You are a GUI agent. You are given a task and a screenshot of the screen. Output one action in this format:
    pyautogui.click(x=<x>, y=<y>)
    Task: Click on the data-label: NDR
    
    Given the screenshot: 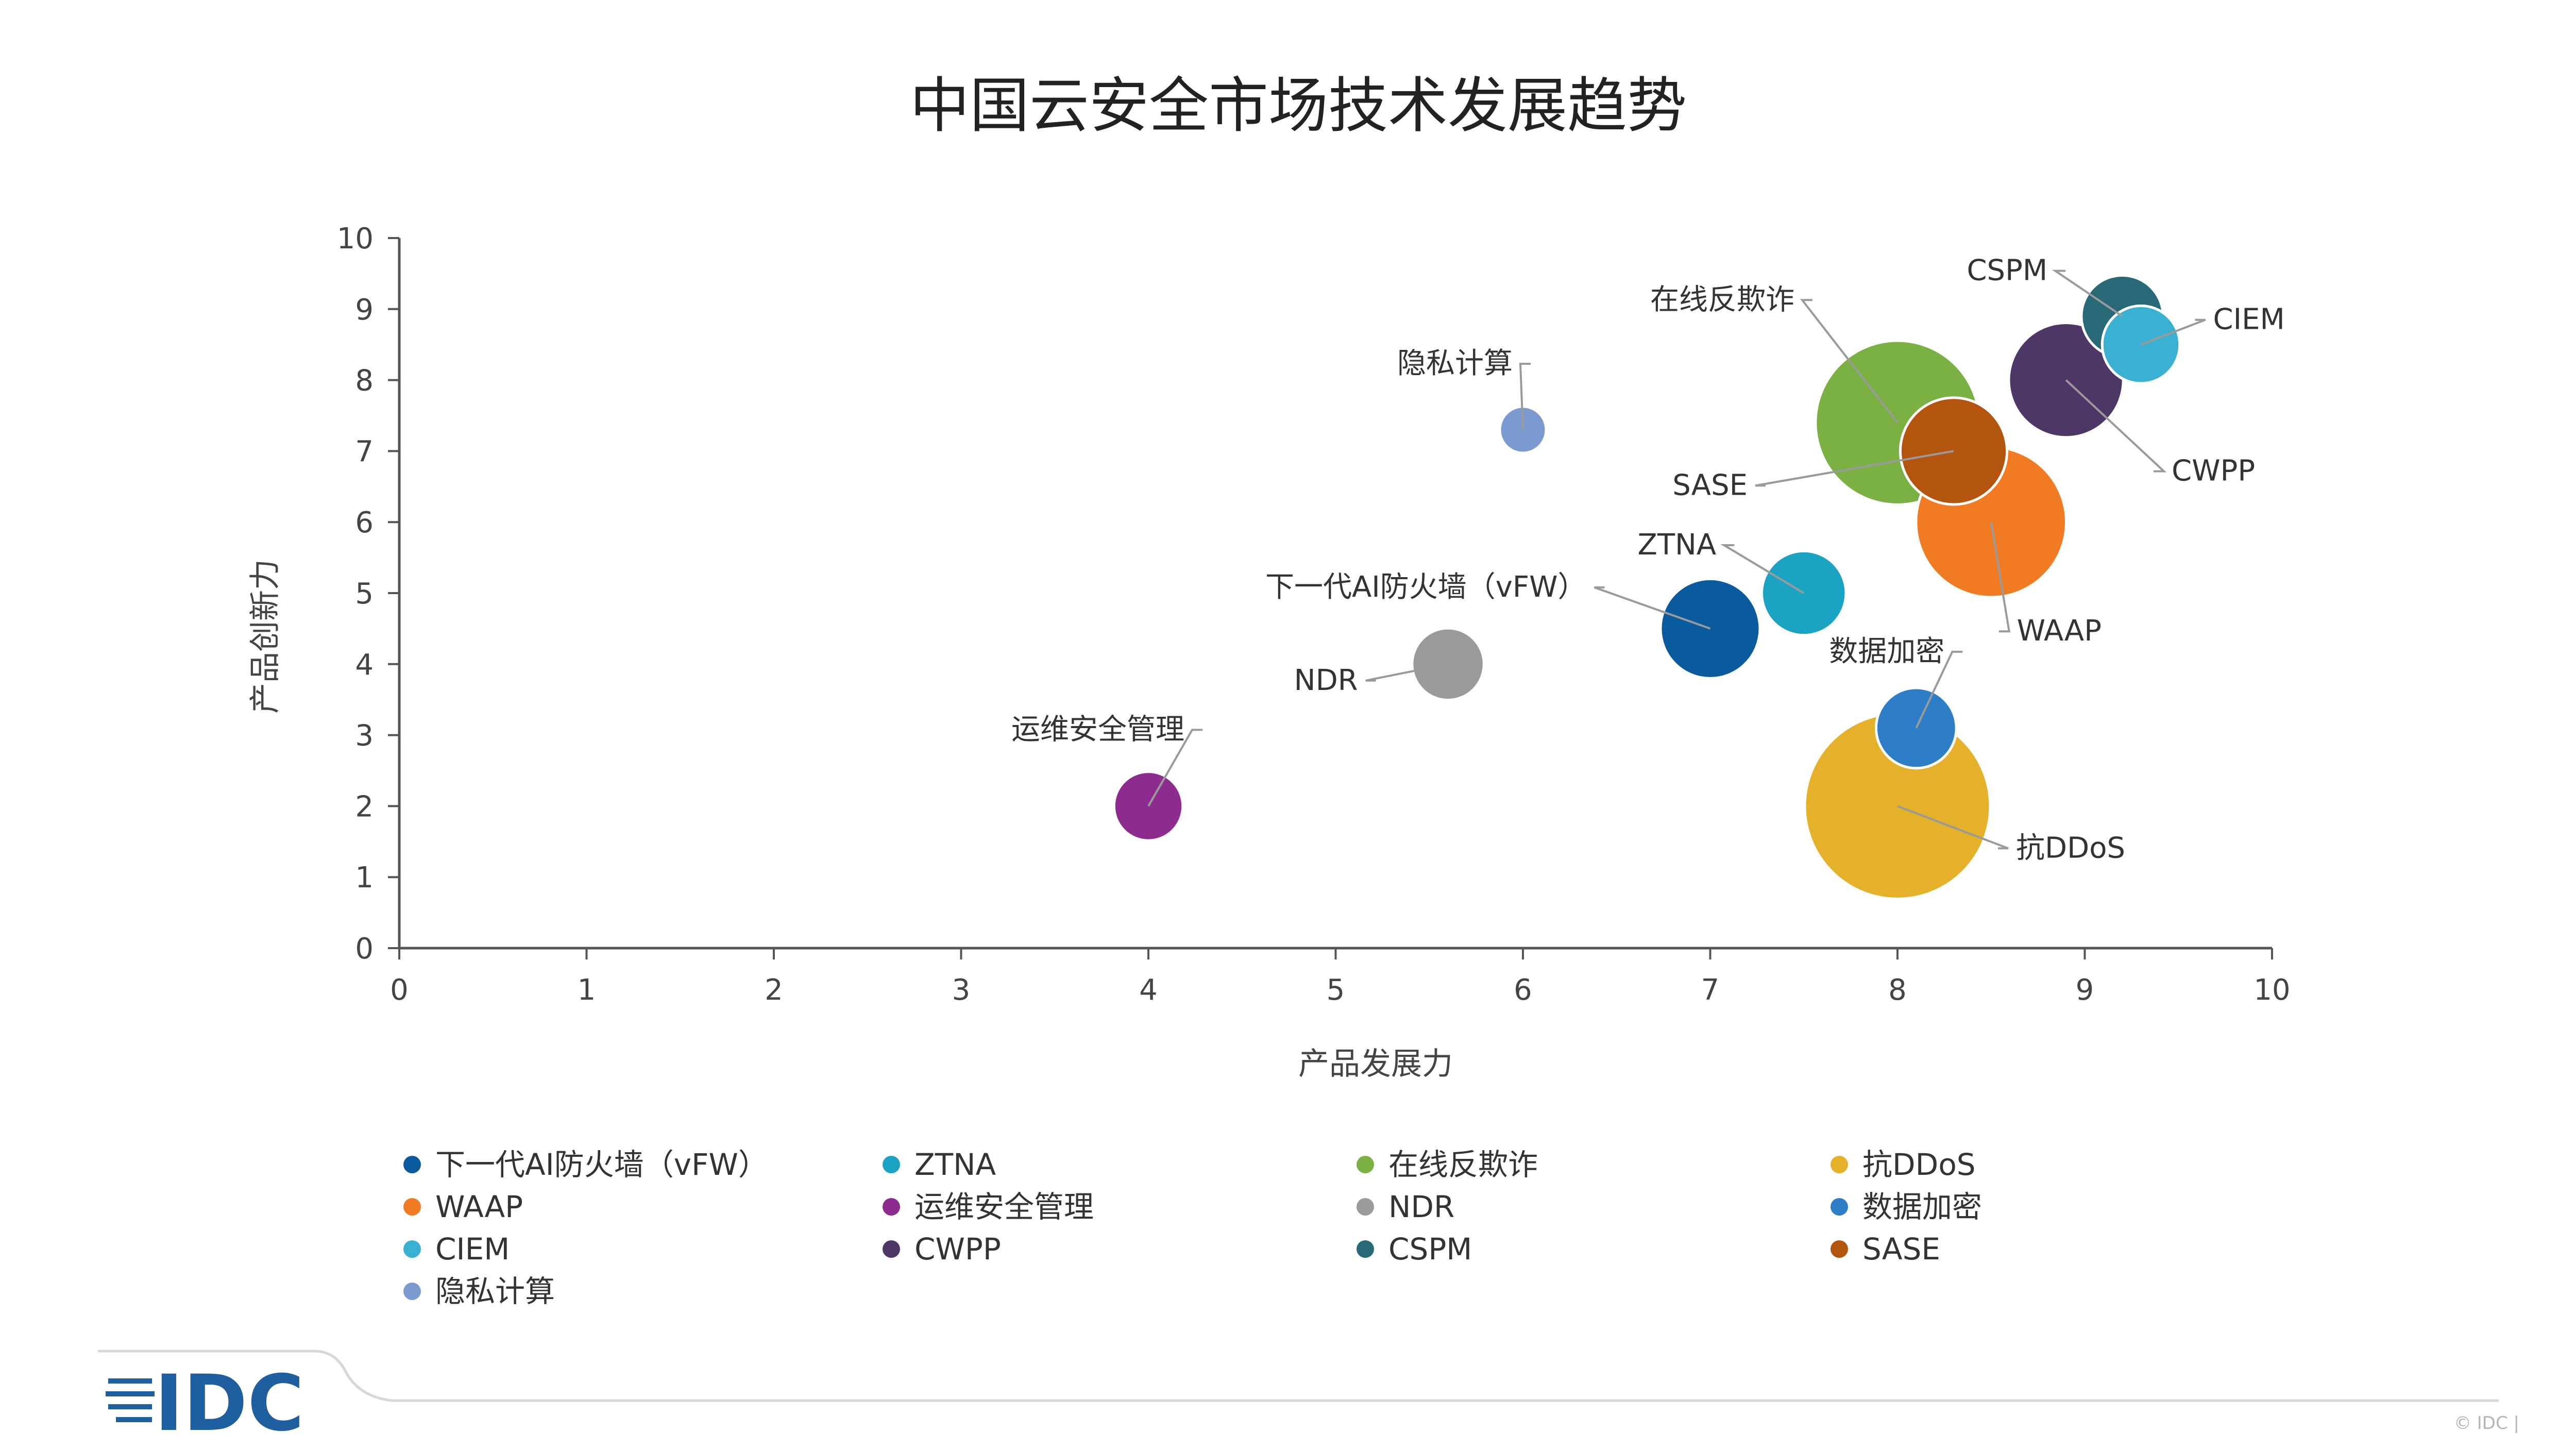 What is the action you would take?
    pyautogui.click(x=1326, y=680)
    